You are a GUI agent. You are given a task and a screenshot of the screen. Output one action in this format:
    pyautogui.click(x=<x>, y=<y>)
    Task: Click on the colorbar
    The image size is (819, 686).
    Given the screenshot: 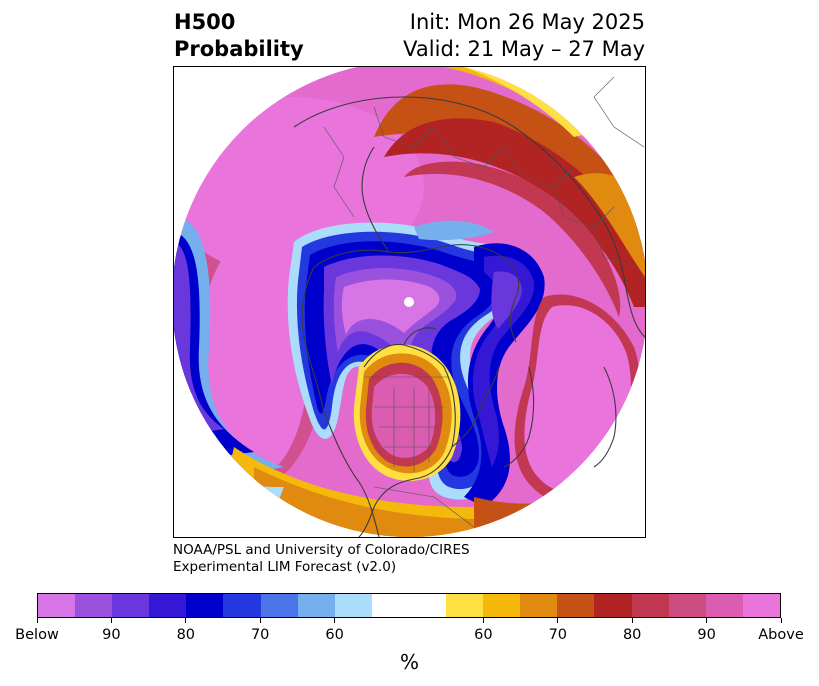 What is the action you would take?
    pyautogui.click(x=409, y=605)
    